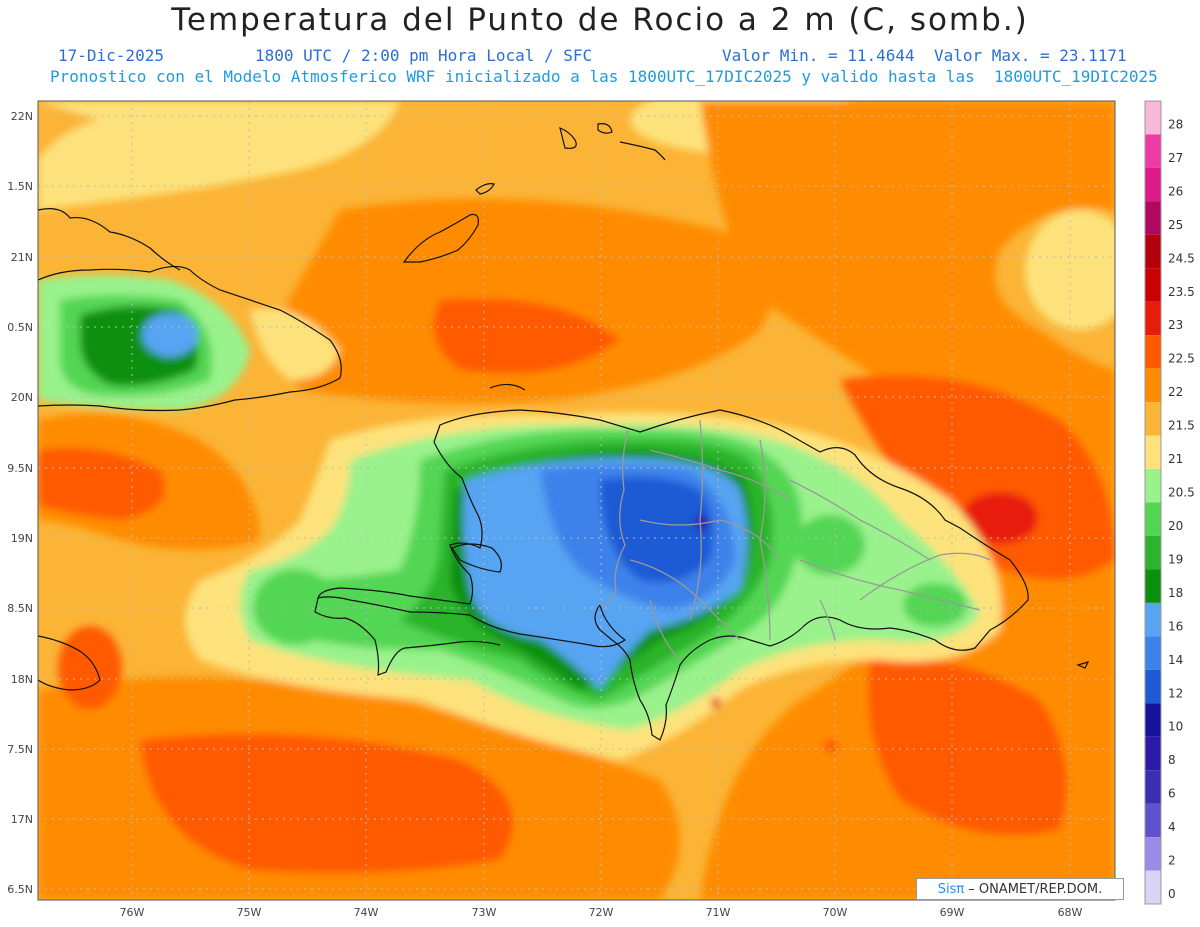 Image resolution: width=1200 pixels, height=927 pixels. I want to click on lat-label: 7.5N, so click(20, 749).